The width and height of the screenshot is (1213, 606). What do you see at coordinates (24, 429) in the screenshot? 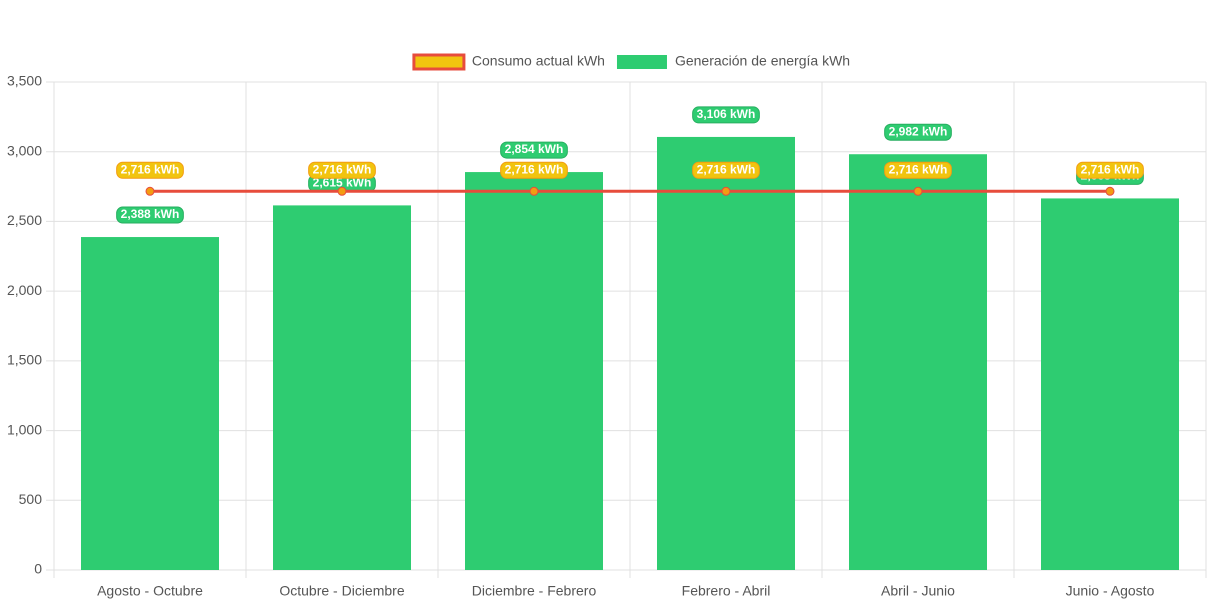
I see `y-tick-label: 1,000` at bounding box center [24, 429].